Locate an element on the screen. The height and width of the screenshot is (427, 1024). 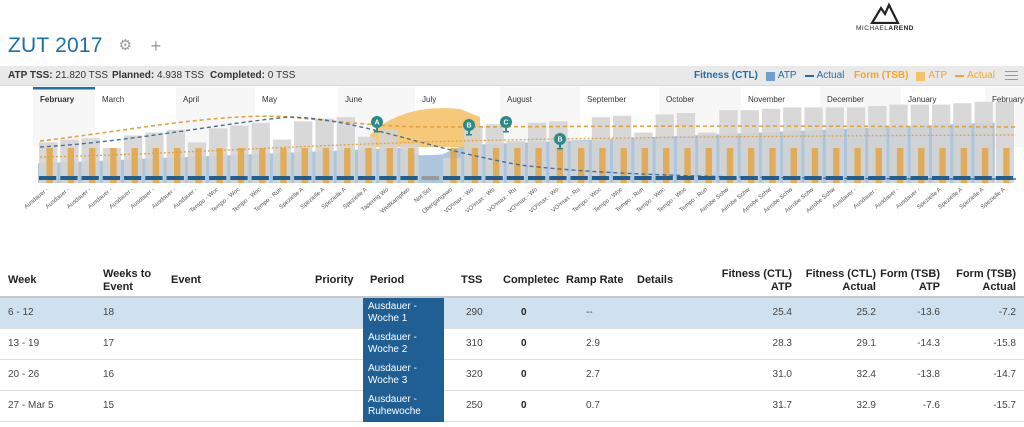
col-period: Period is located at coordinates (387, 280).